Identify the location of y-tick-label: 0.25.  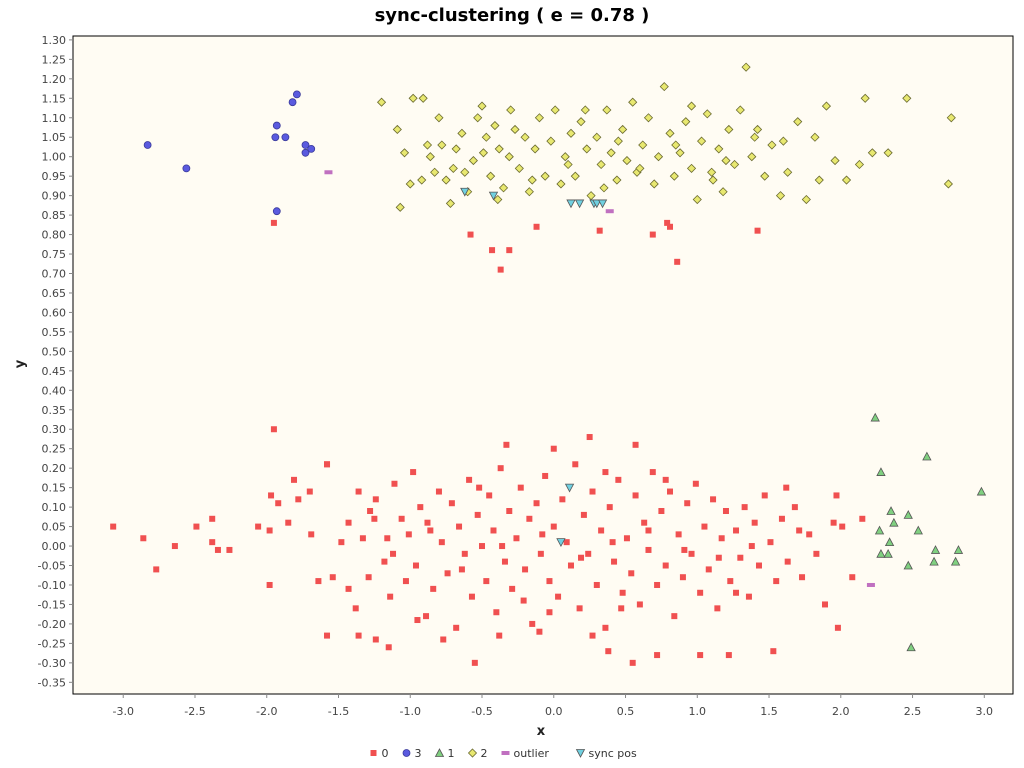
(54, 449).